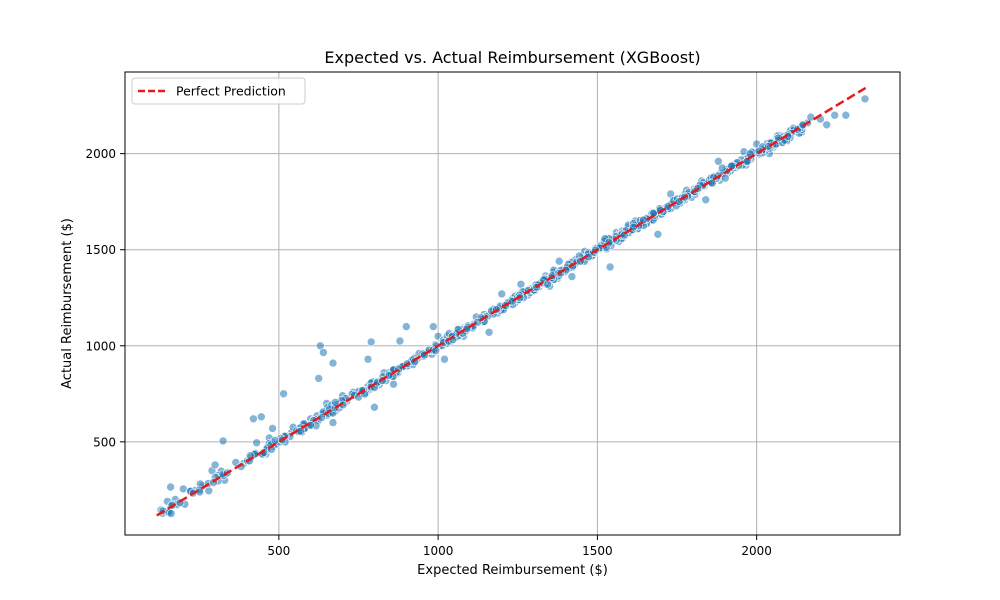 This screenshot has height=600, width=1000. I want to click on x-axis: 500 1000 1500 2000, so click(519, 546).